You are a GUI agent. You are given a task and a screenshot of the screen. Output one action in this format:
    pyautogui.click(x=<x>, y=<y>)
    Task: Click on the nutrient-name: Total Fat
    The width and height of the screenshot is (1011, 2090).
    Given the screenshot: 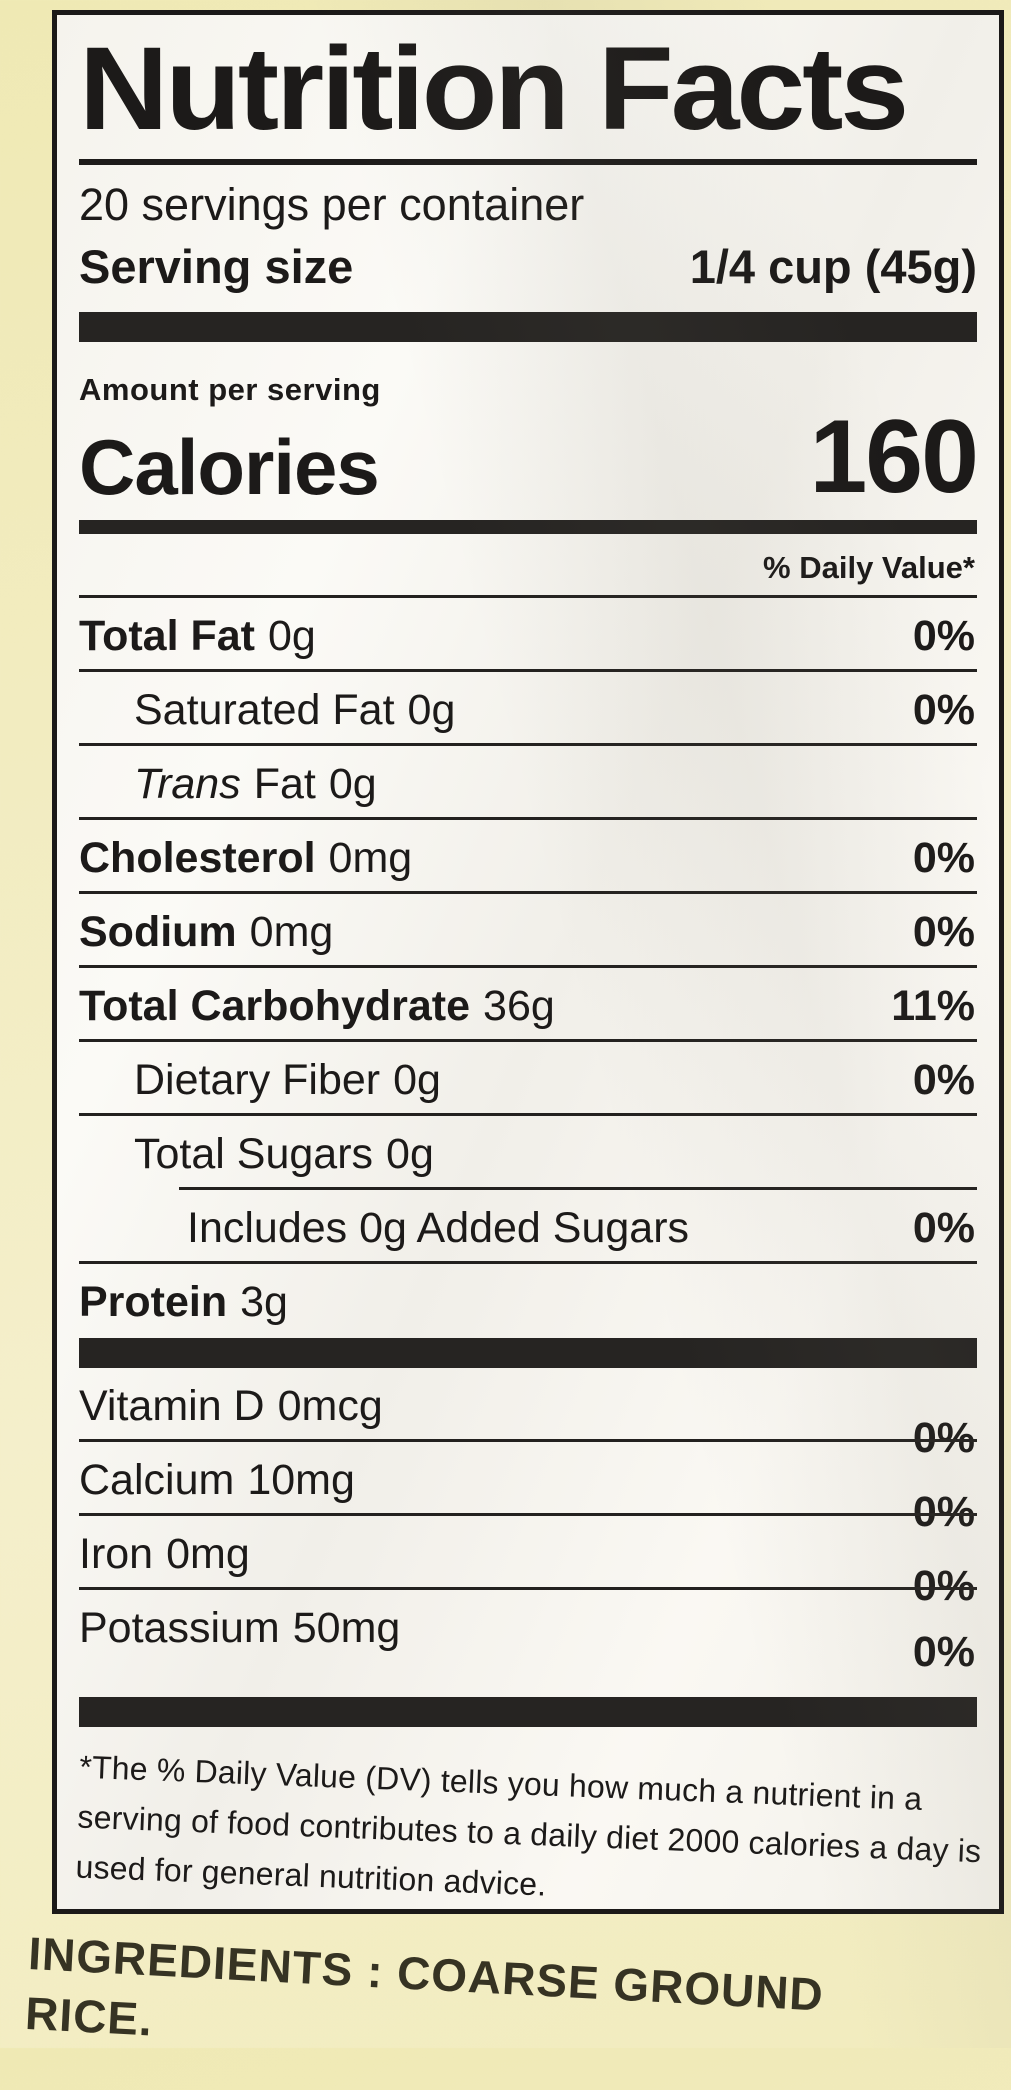 What is the action you would take?
    pyautogui.click(x=167, y=636)
    